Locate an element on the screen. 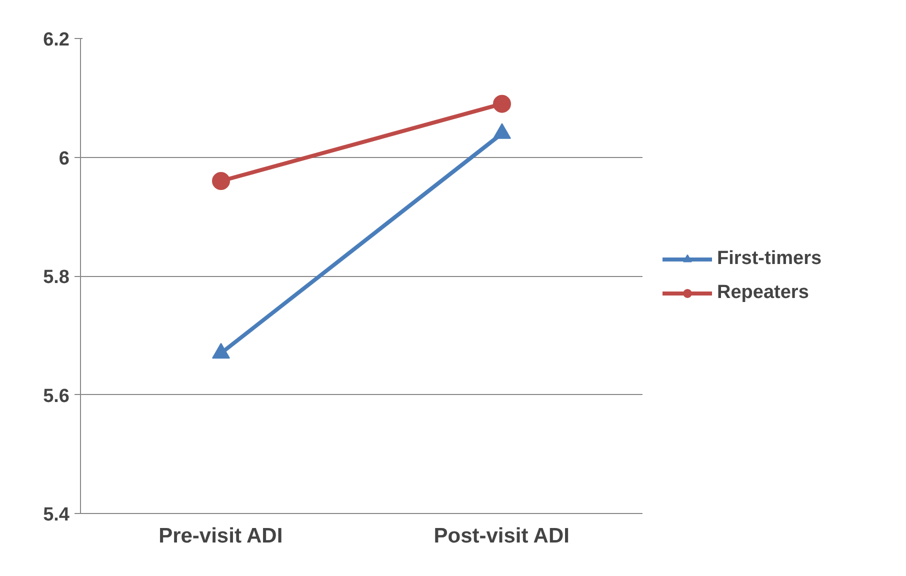  y-tick-label: 5.8 is located at coordinates (56, 277).